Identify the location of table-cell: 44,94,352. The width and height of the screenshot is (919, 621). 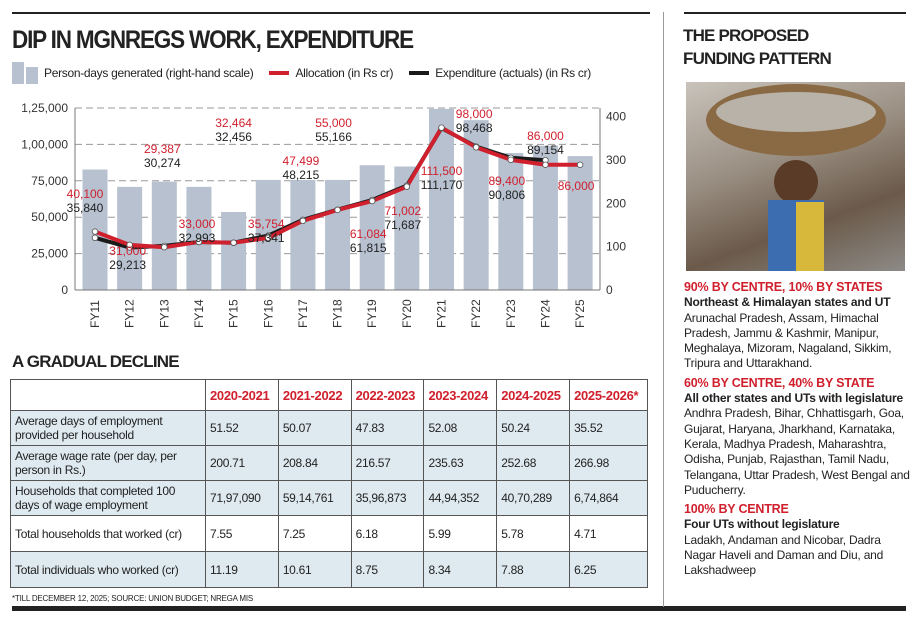
(460, 498).